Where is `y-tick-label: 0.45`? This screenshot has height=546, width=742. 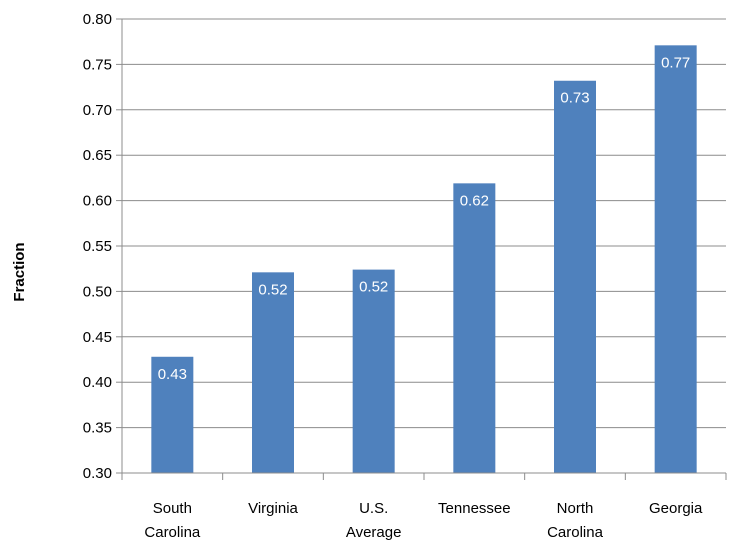
y-tick-label: 0.45 is located at coordinates (97, 337).